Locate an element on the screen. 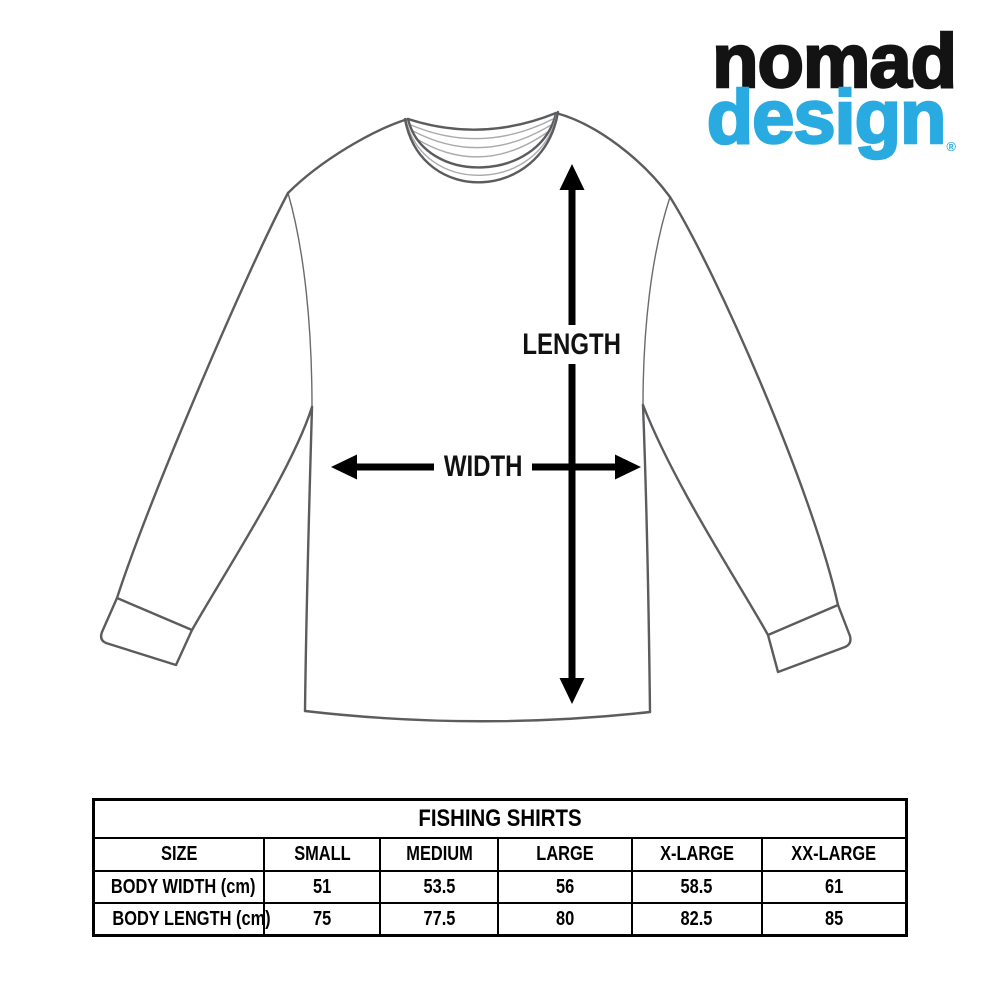 This screenshot has width=1000, height=1000. length-arrow-shaft is located at coordinates (572, 434).